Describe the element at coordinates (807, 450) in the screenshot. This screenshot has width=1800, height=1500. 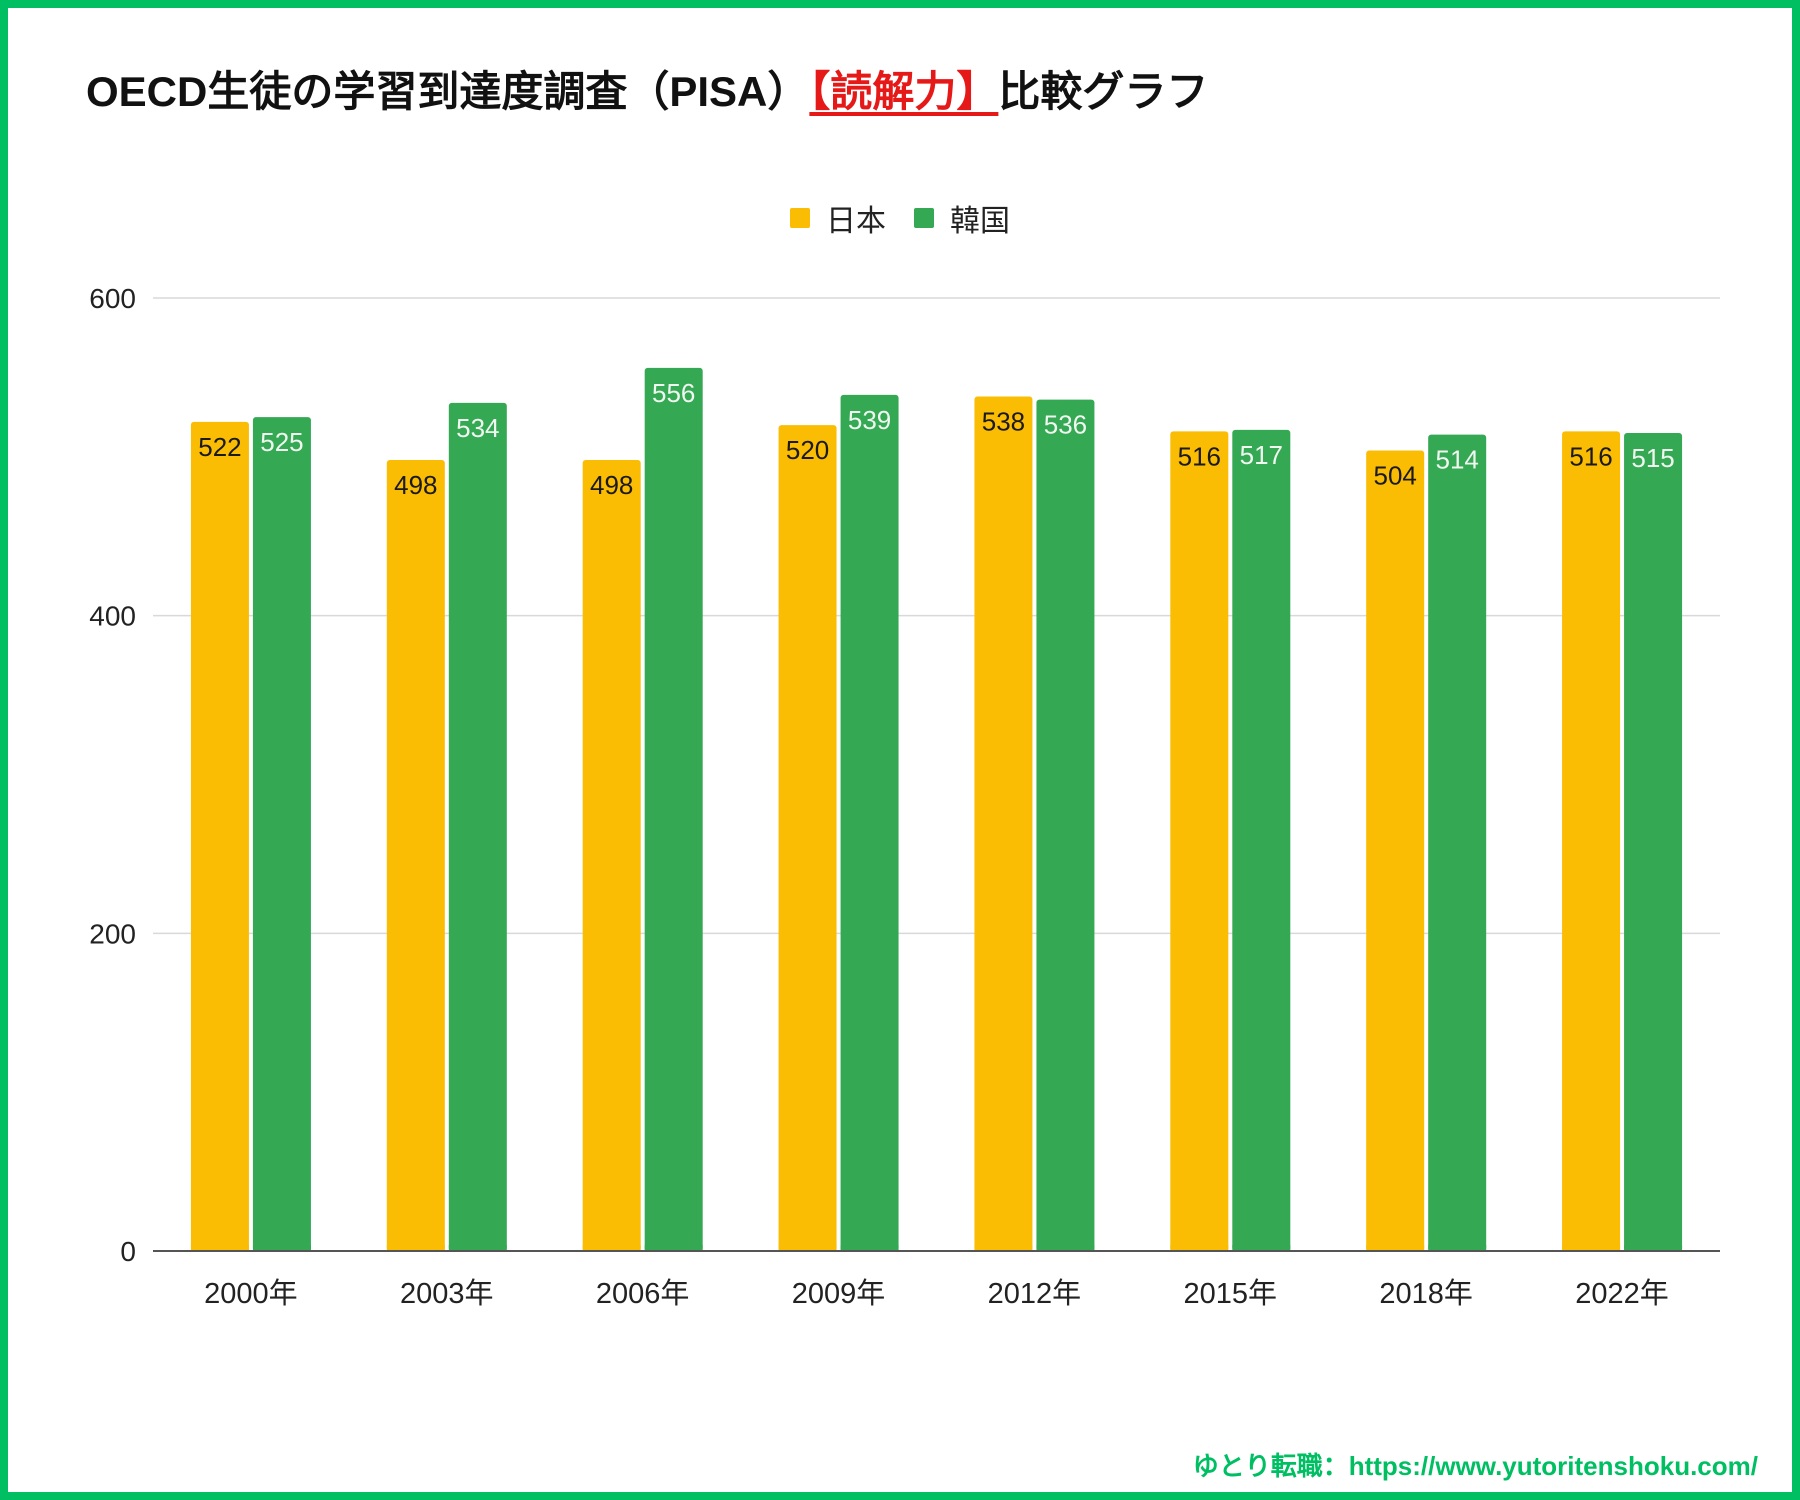
I see `data-label-japan: 520` at that location.